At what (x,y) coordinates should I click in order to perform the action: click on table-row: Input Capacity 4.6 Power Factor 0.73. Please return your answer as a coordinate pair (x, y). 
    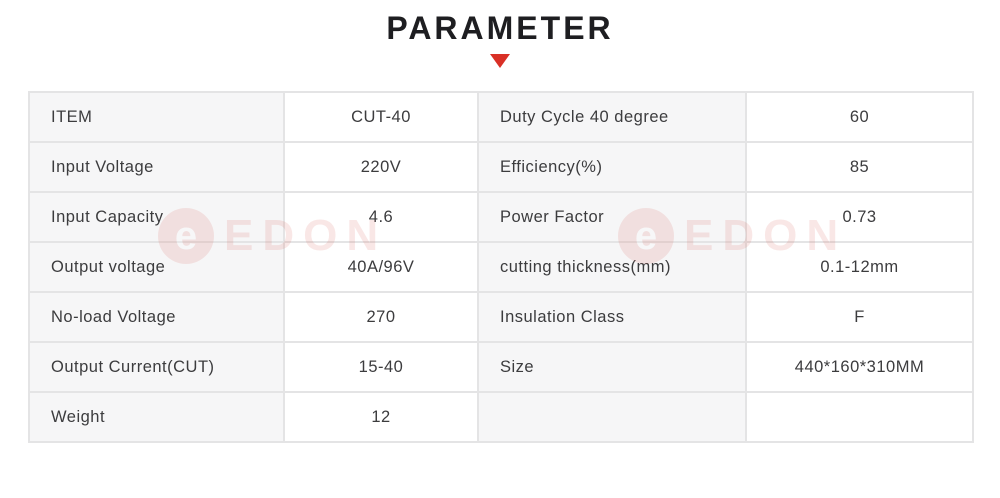
    Looking at the image, I should click on (501, 217).